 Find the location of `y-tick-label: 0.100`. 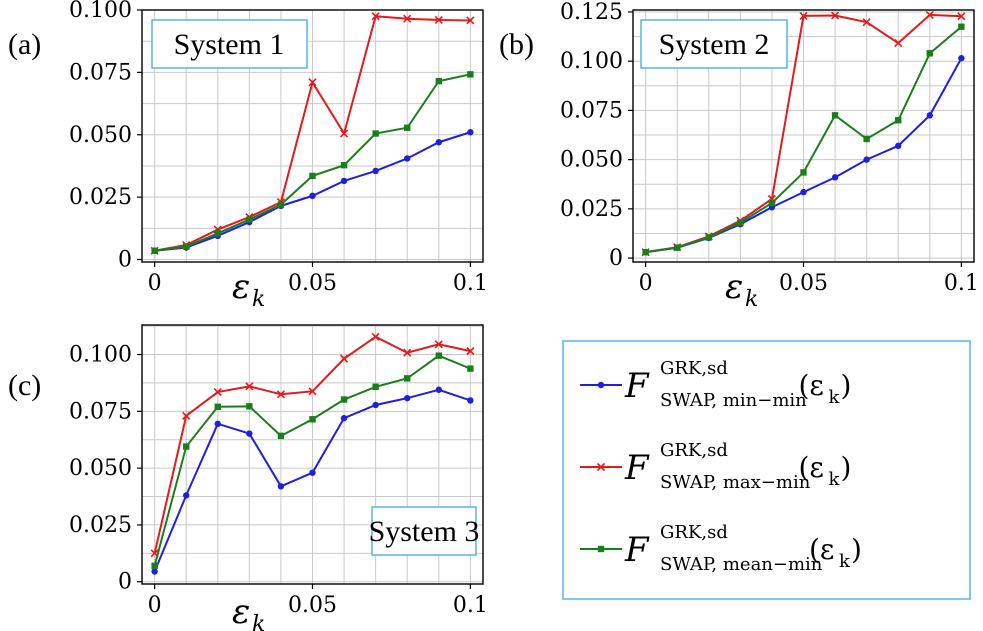

y-tick-label: 0.100 is located at coordinates (100, 355).